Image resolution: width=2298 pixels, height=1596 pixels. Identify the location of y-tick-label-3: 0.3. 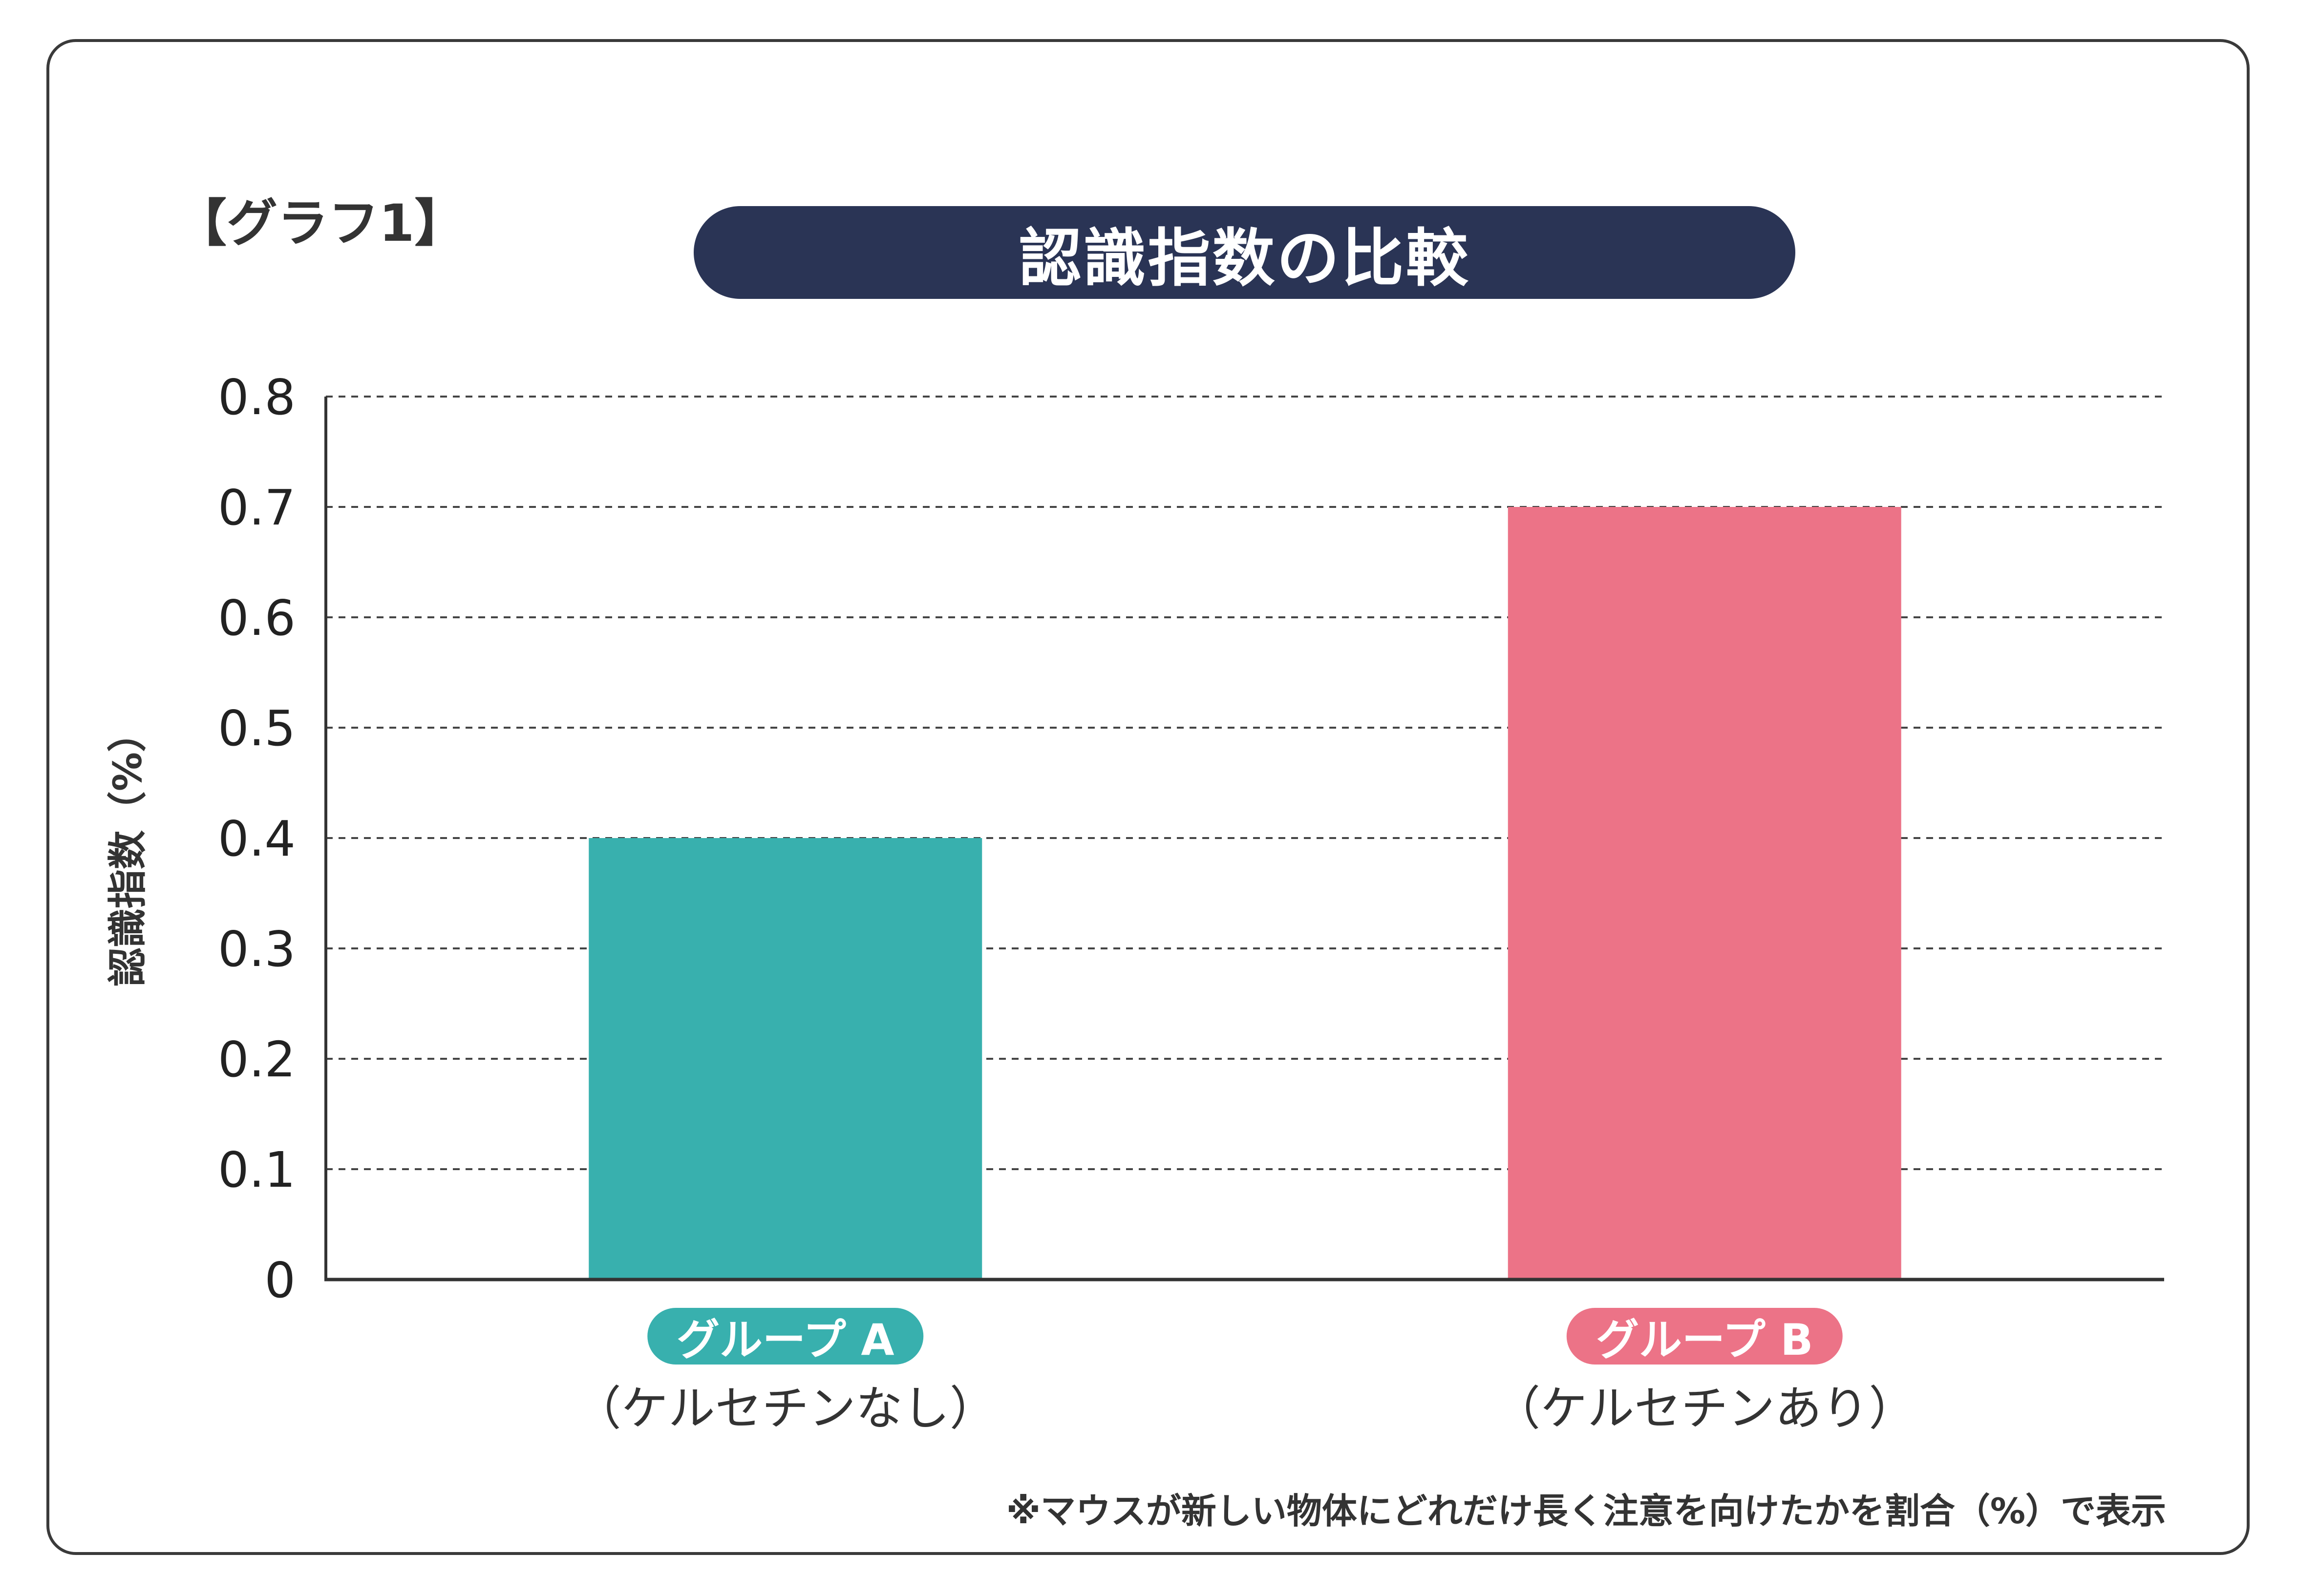
(257, 949).